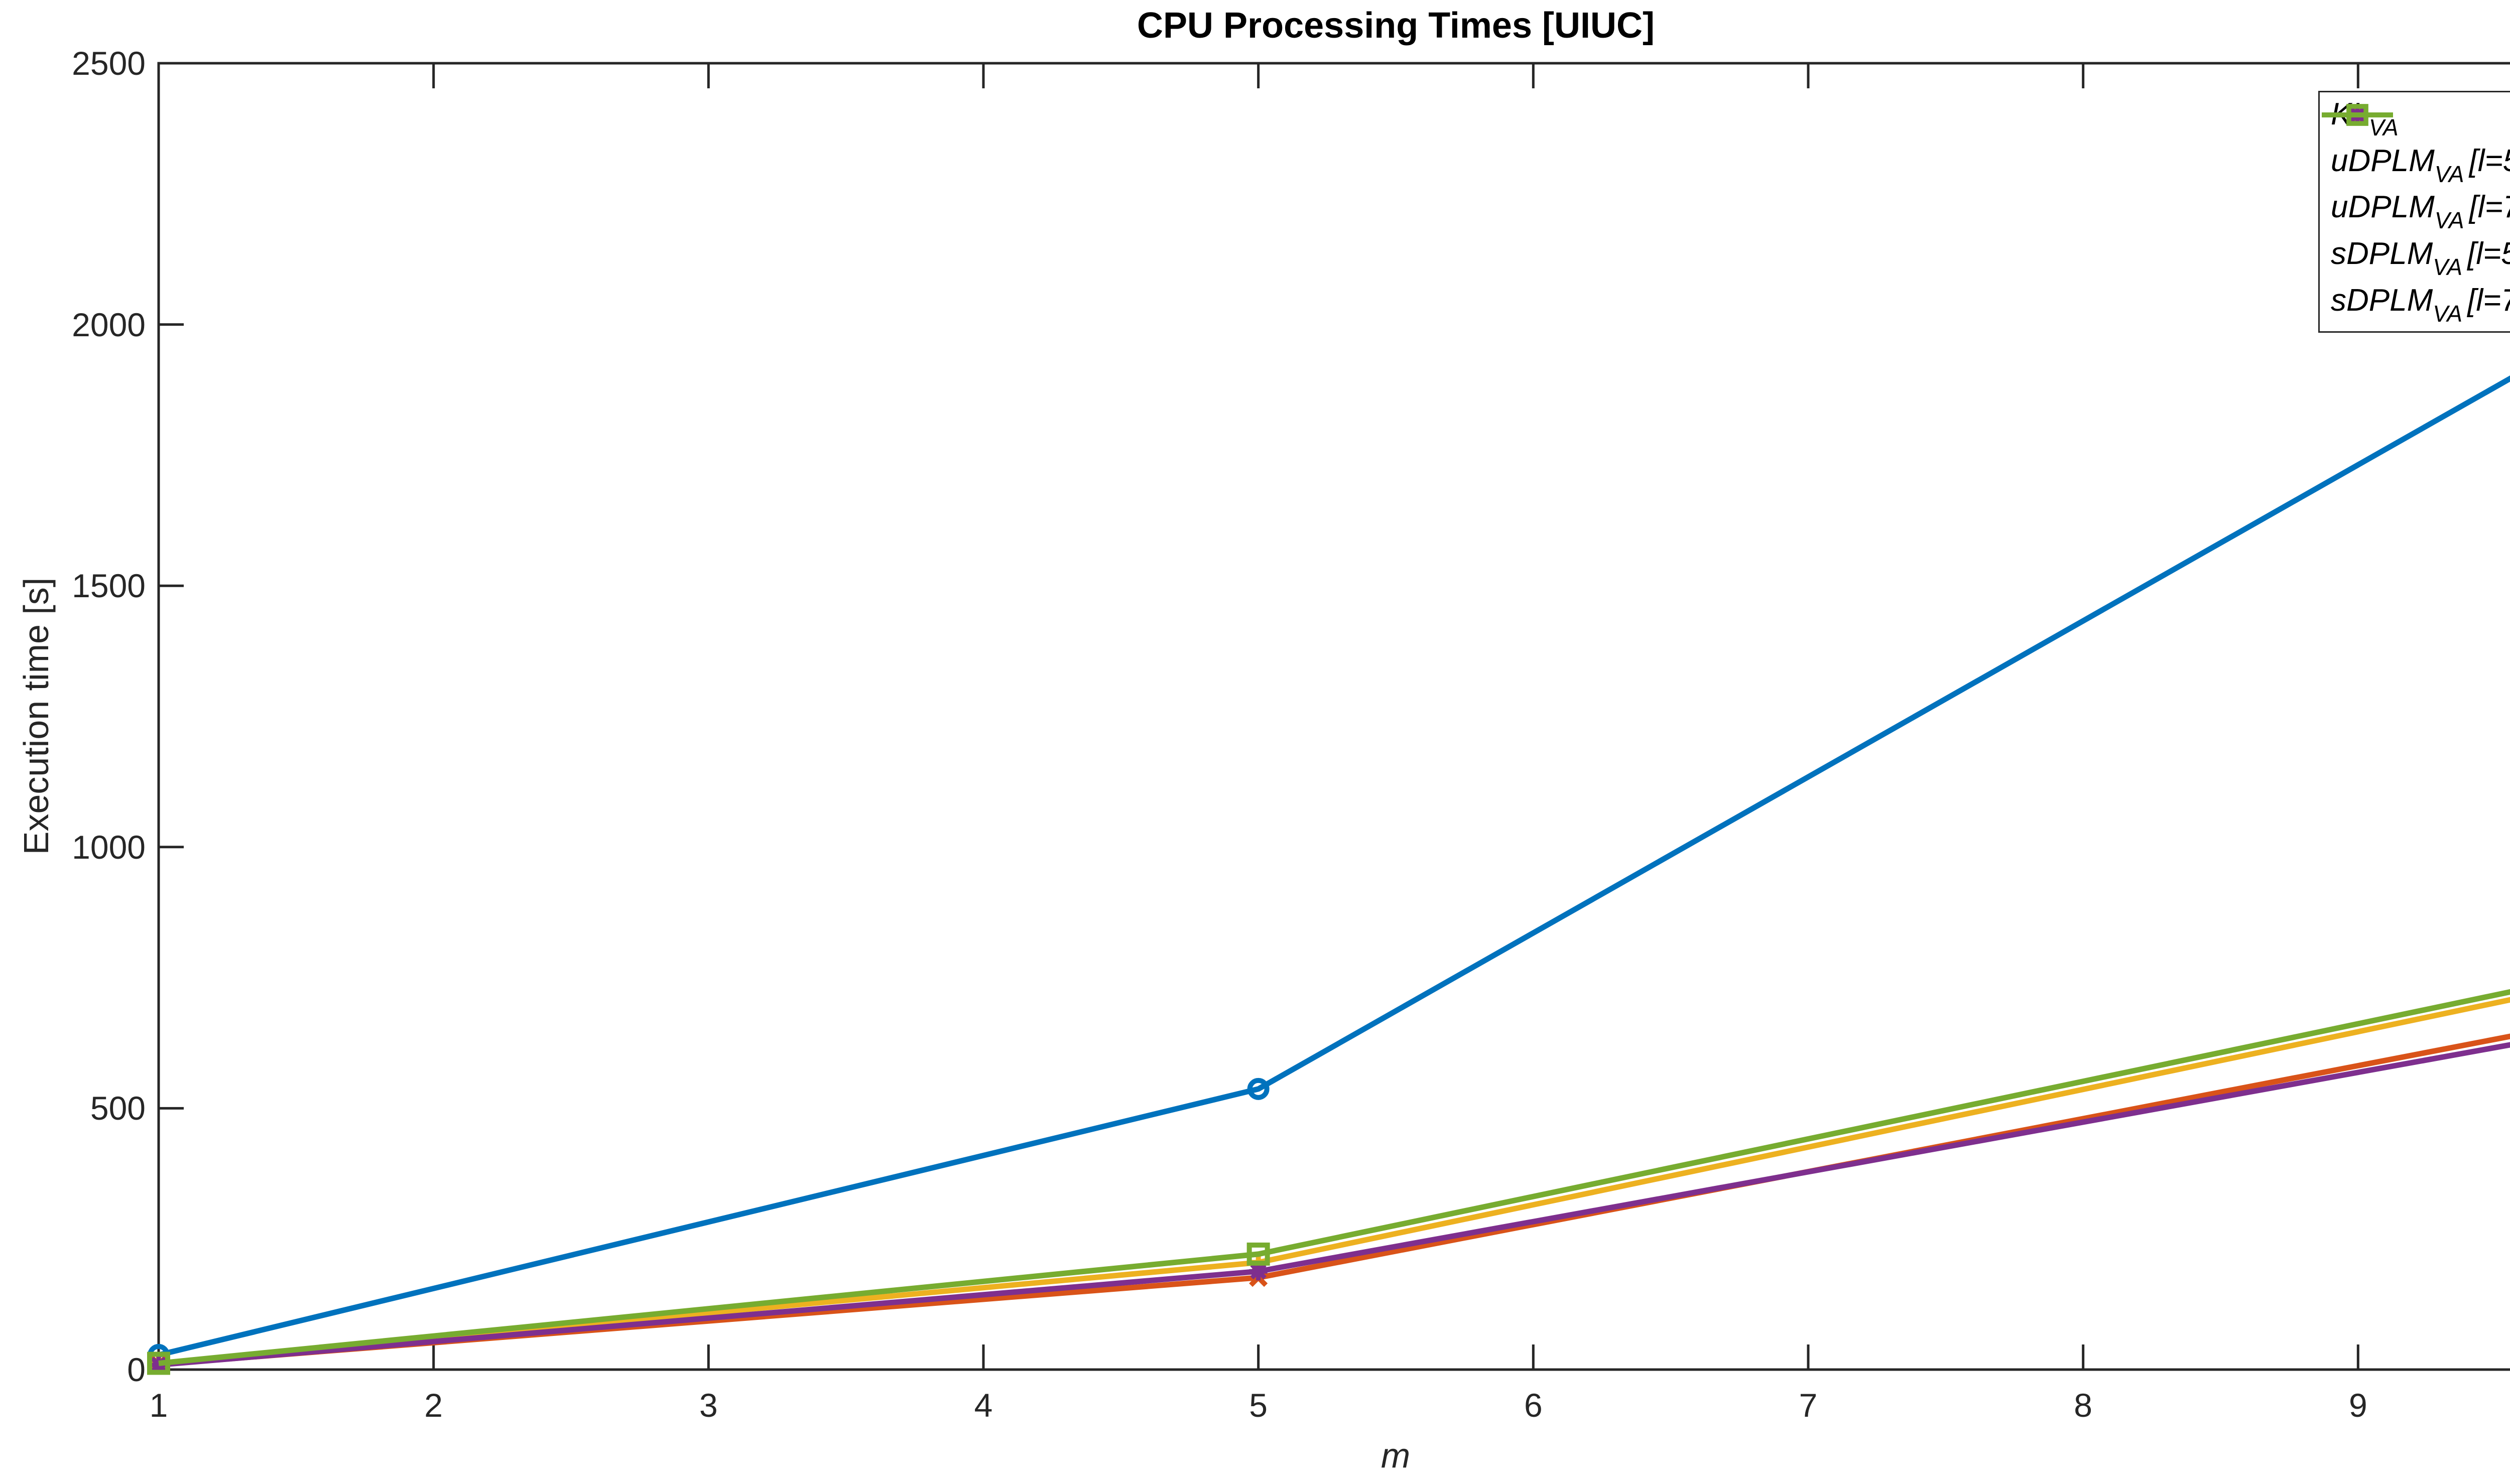 The height and width of the screenshot is (1484, 2510). Describe the element at coordinates (118, 1108) in the screenshot. I see `y-tick-label: 500` at that location.